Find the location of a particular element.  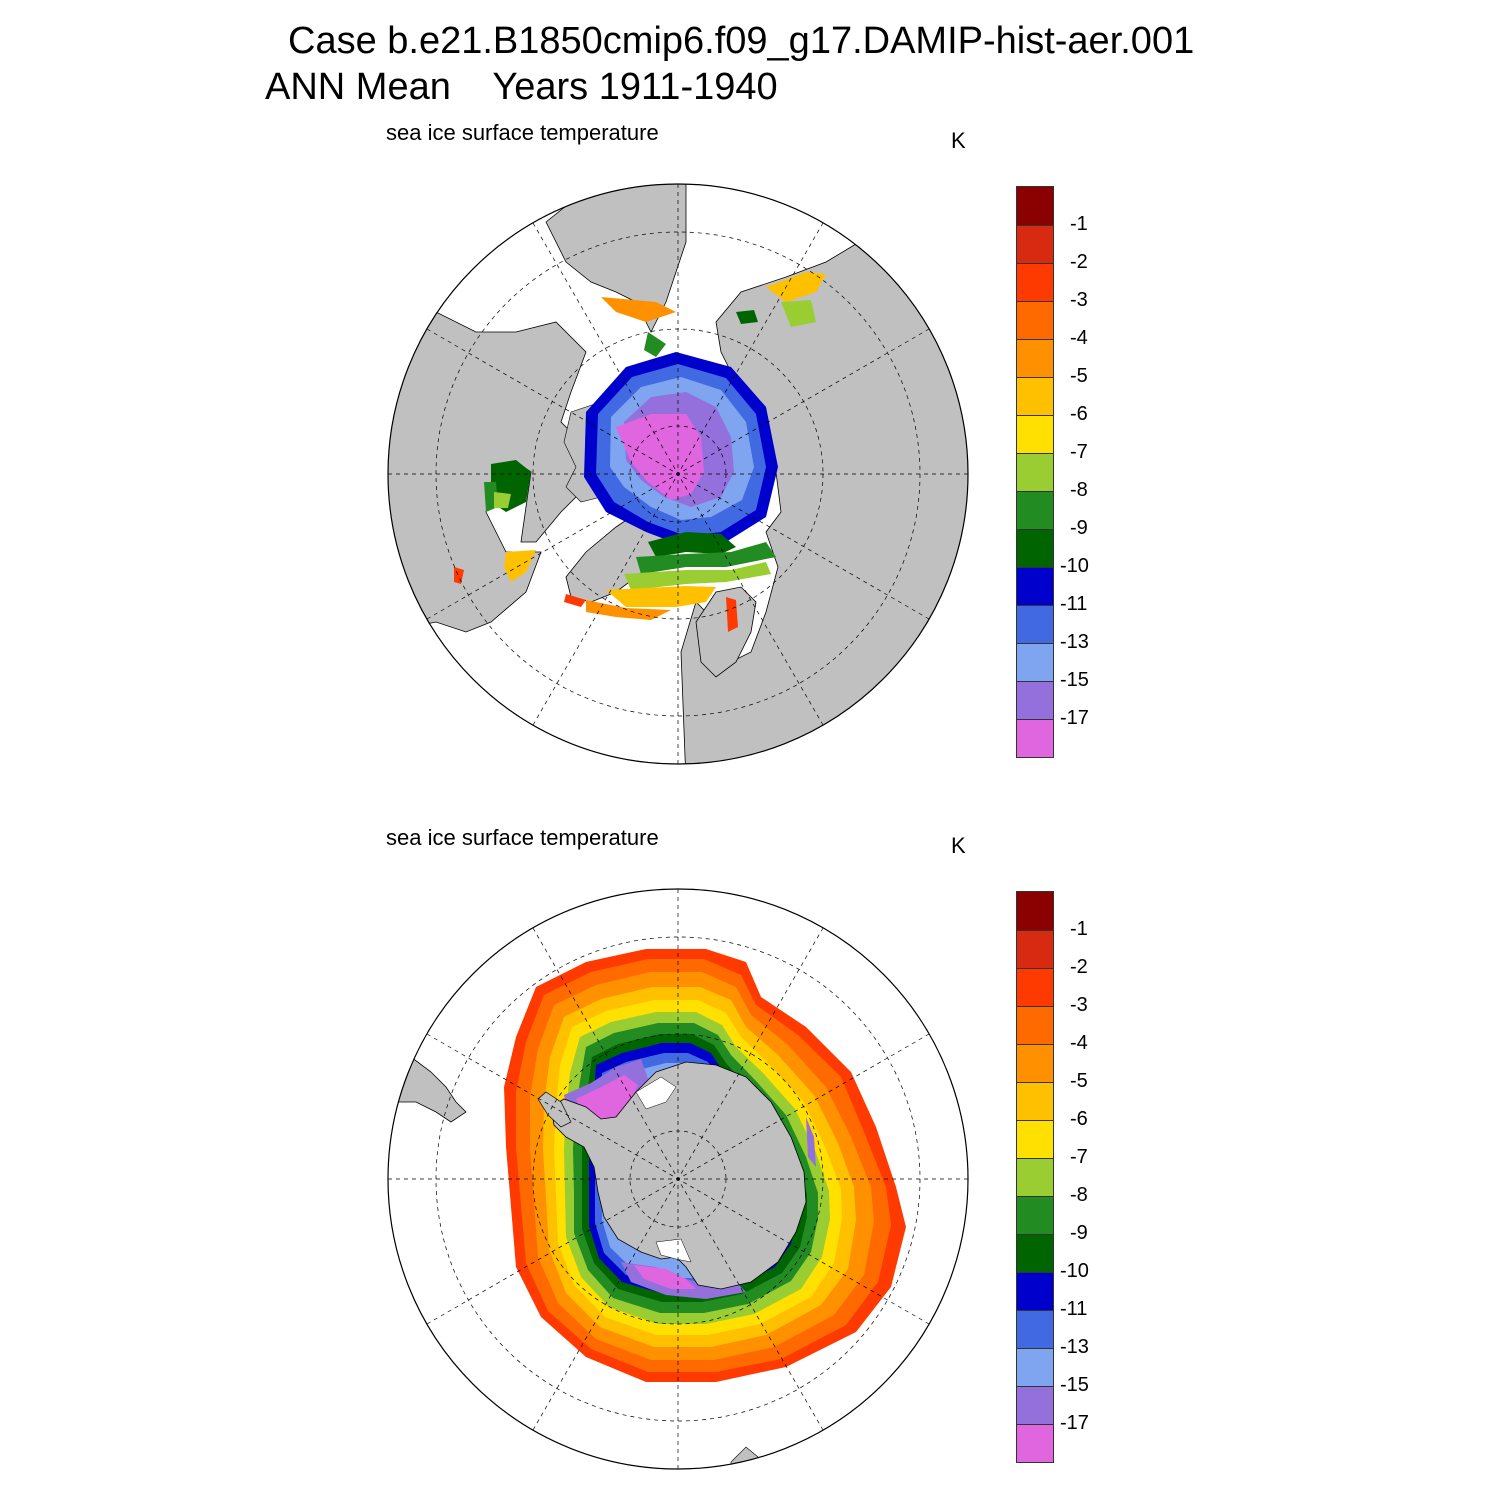

figure-subtitle: ANN Mean Years 1911-1940 is located at coordinates (521, 87).